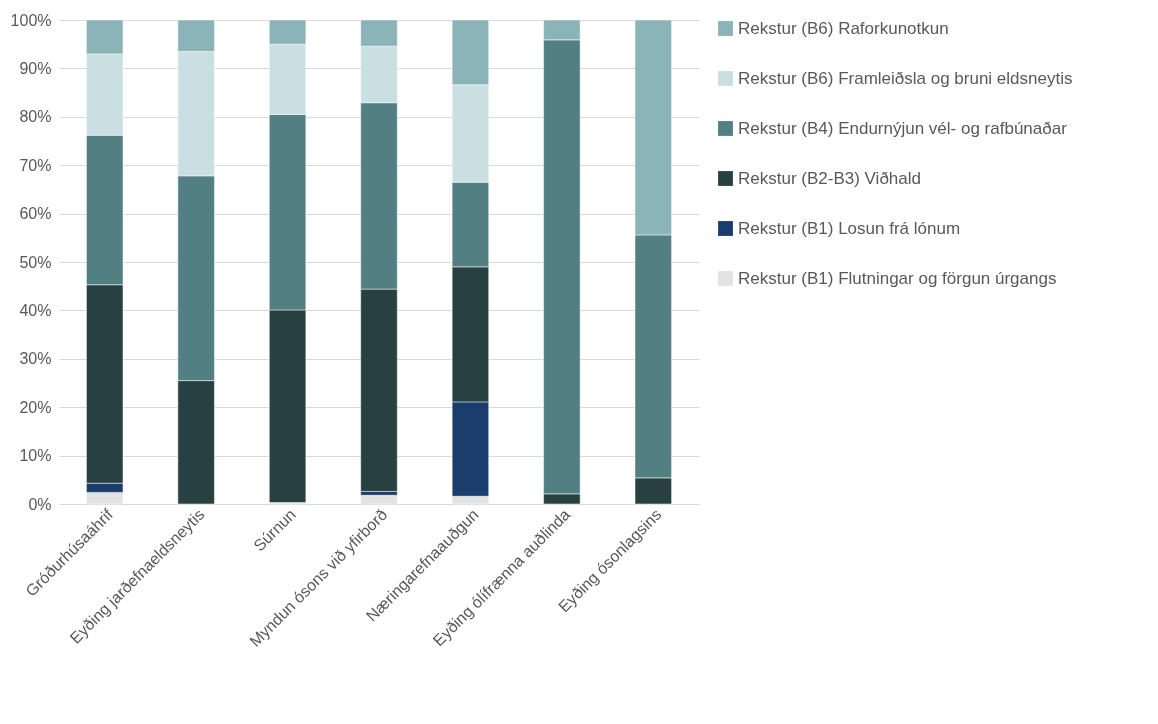 The image size is (1158, 724). What do you see at coordinates (35, 359) in the screenshot?
I see `y-tick-label: 30%` at bounding box center [35, 359].